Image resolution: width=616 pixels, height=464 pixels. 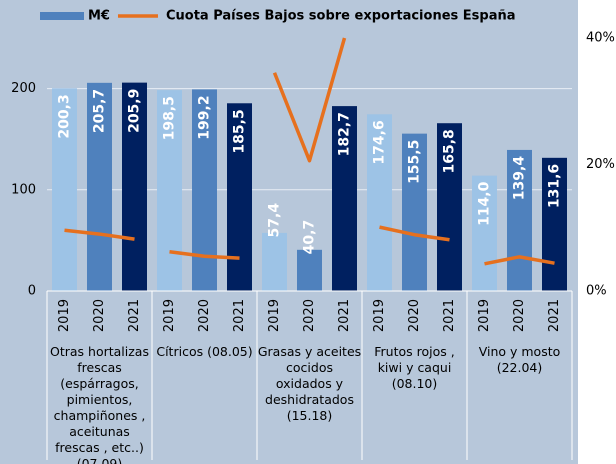 I want to click on y2-tick-label: 20%, so click(x=600, y=164).